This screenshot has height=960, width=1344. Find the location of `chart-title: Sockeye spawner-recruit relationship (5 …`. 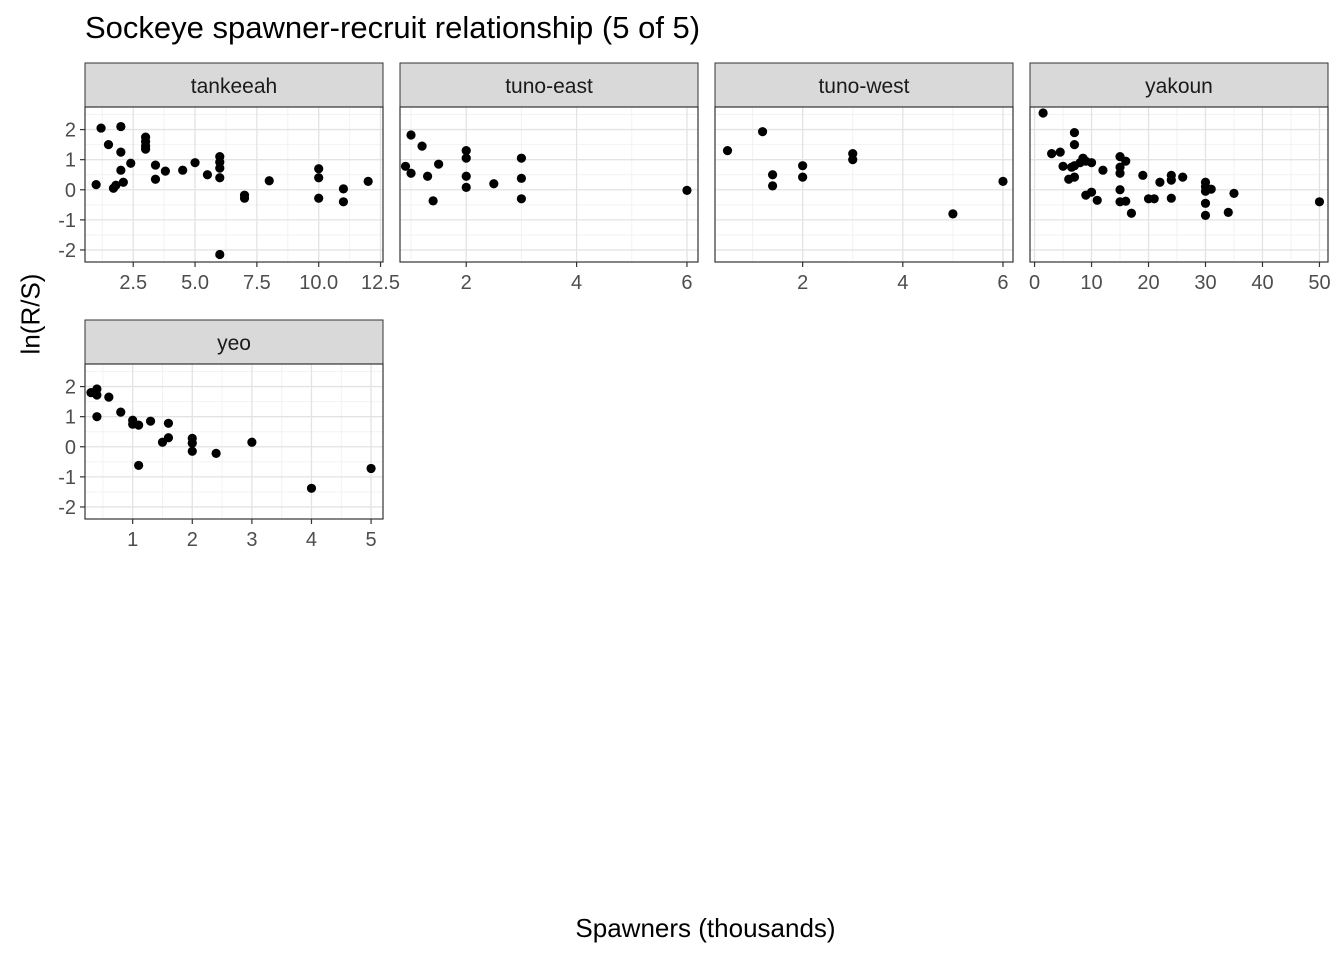

chart-title: Sockeye spawner-recruit relationship (5 … is located at coordinates (393, 27).